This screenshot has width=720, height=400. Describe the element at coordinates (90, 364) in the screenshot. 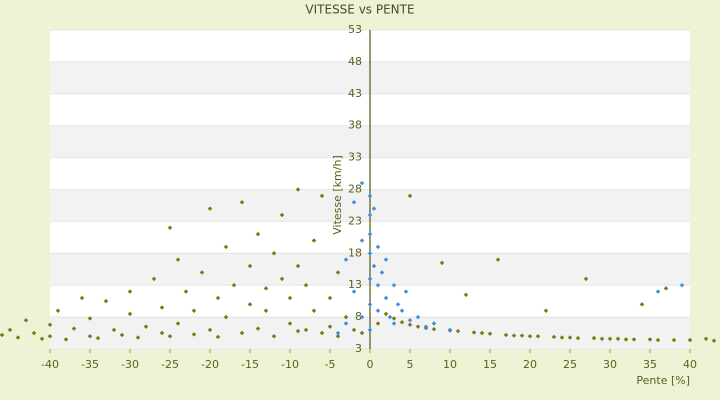

I see `x-tick-label: -35` at that location.